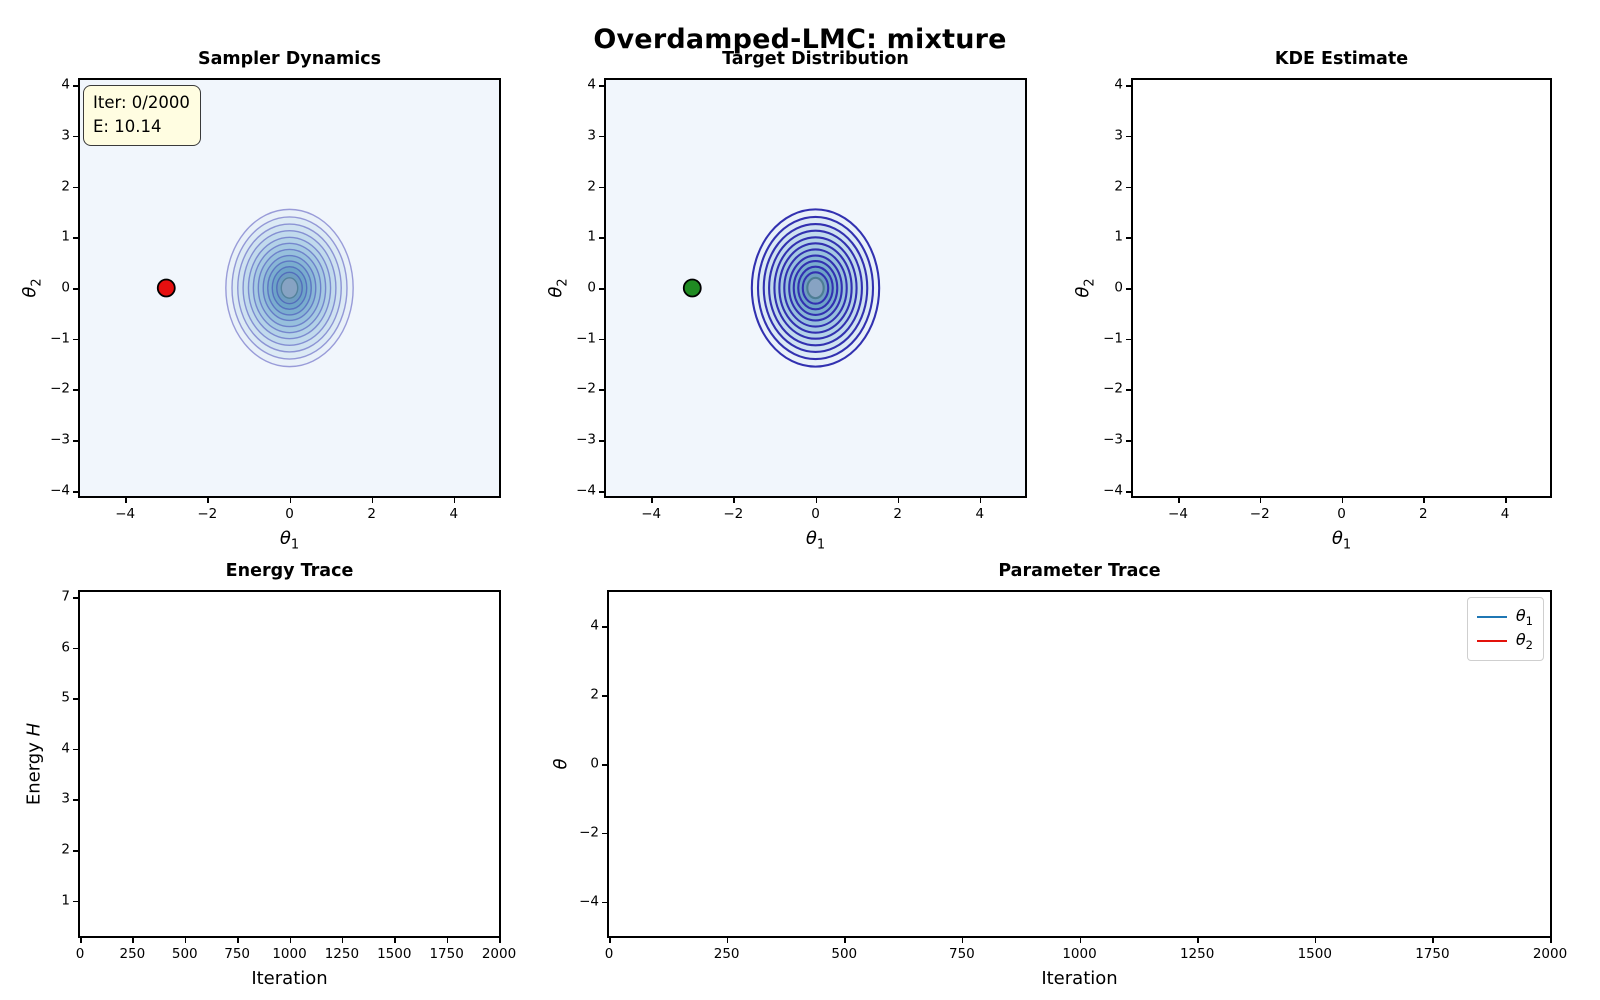  Describe the element at coordinates (1085, 288) in the screenshot. I see `kde-estimate-ylabel: θ2` at that location.